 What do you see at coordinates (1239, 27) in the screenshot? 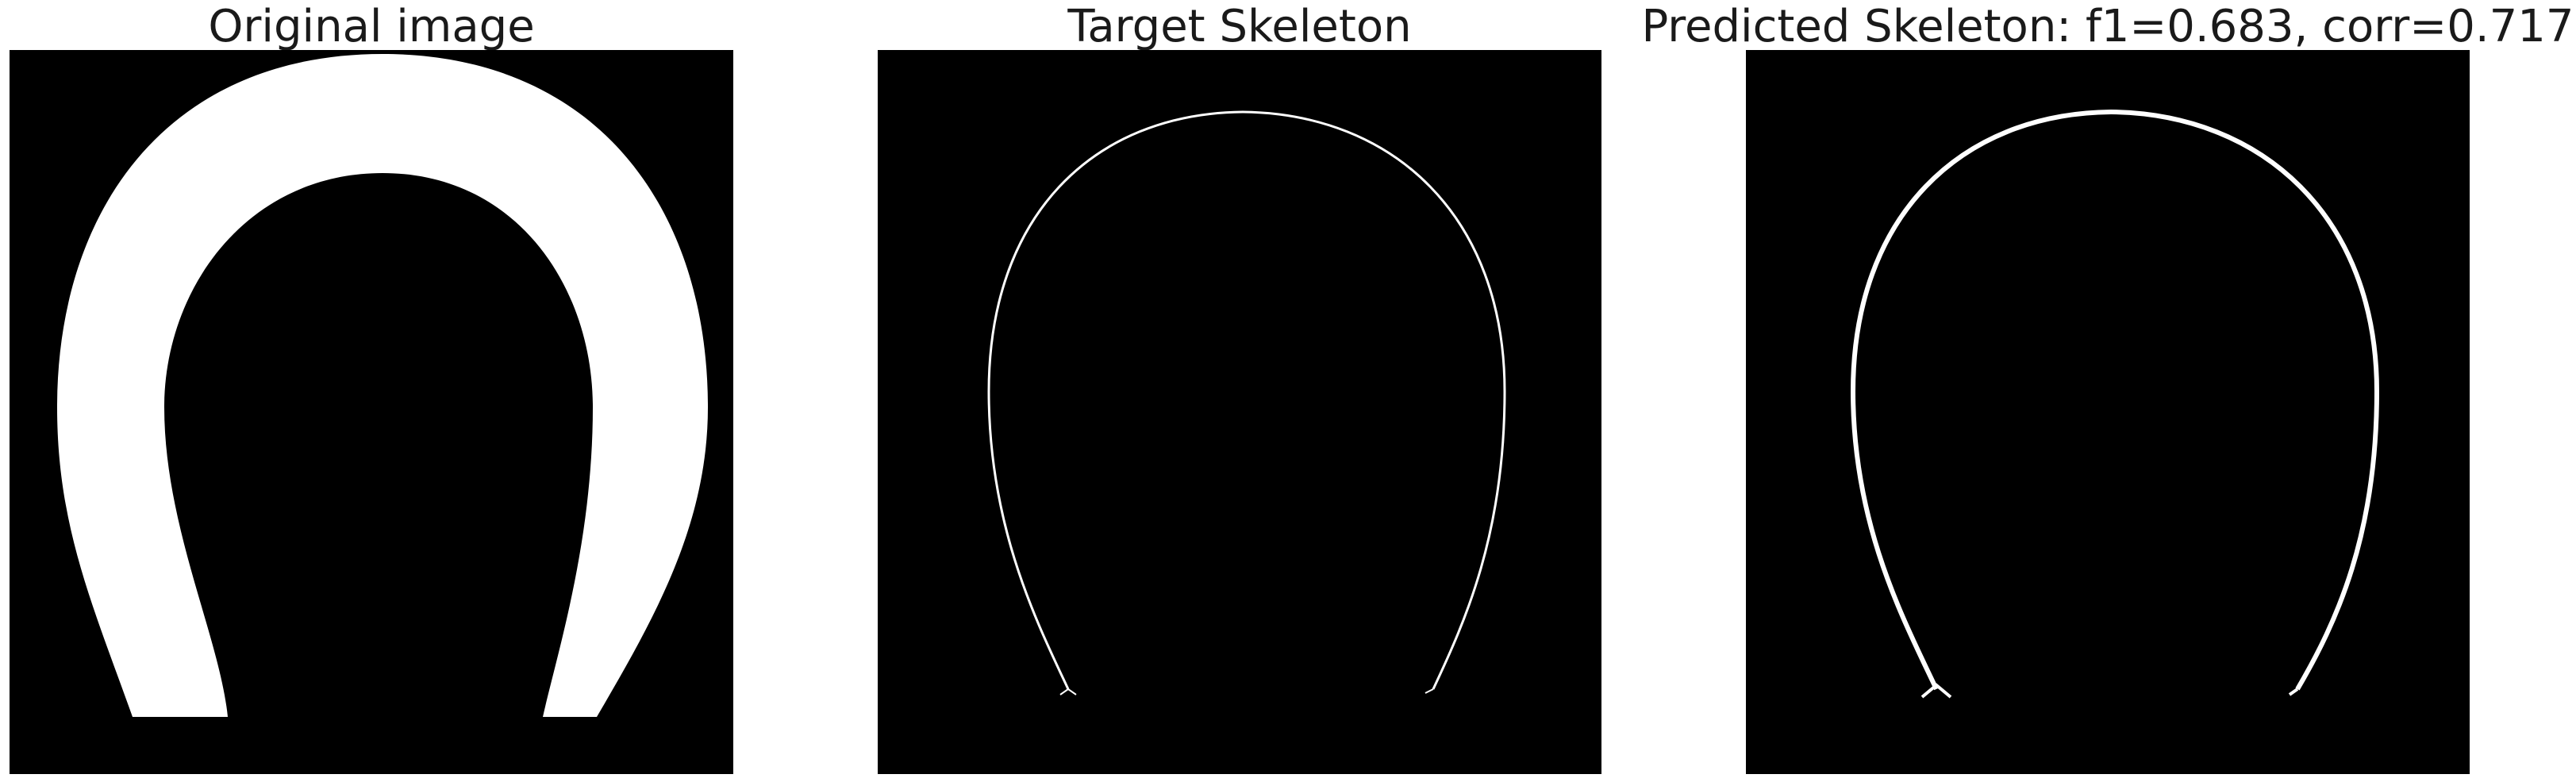
I see `target-skeleton-title: Target Skeleton` at bounding box center [1239, 27].